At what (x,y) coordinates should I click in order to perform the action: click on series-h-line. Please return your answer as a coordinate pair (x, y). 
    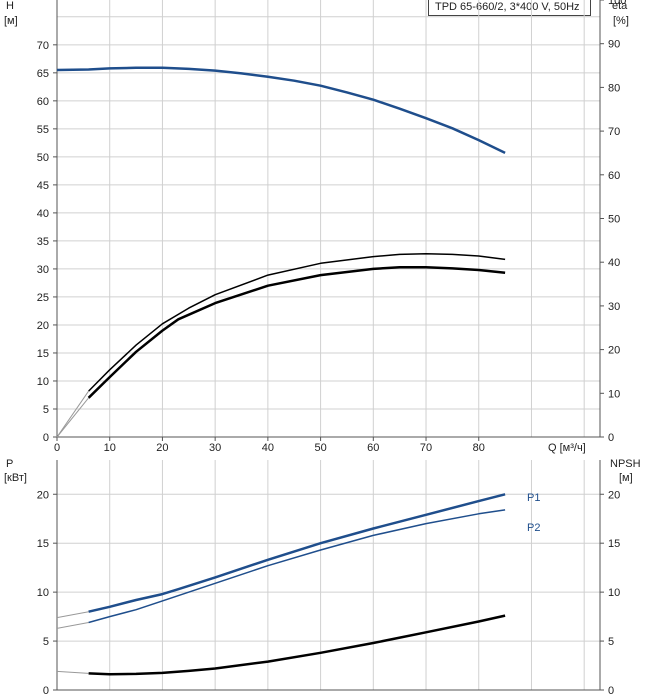
    Looking at the image, I should click on (281, 110).